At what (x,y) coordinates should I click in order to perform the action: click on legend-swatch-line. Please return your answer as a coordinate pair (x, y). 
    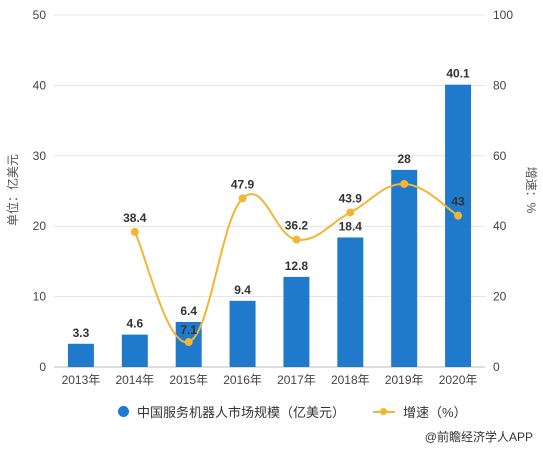
    Looking at the image, I should click on (384, 411).